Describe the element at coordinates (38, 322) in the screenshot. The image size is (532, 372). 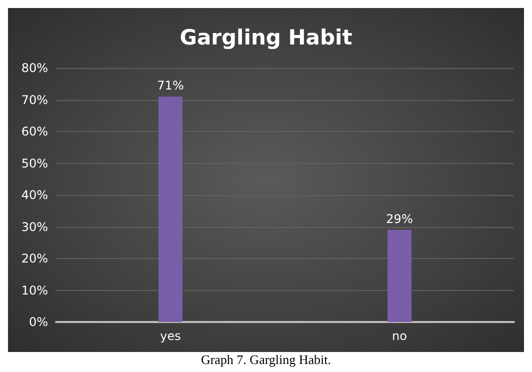
I see `y-tick-label: 0%` at that location.